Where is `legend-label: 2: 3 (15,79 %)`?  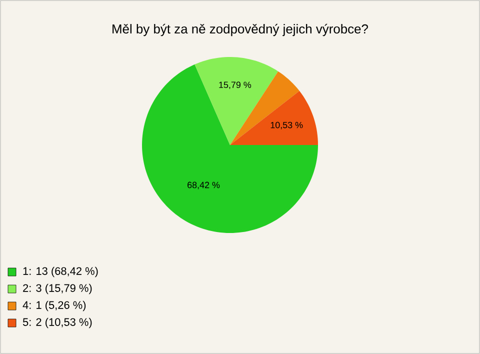 legend-label: 2: 3 (15,79 %) is located at coordinates (57, 289).